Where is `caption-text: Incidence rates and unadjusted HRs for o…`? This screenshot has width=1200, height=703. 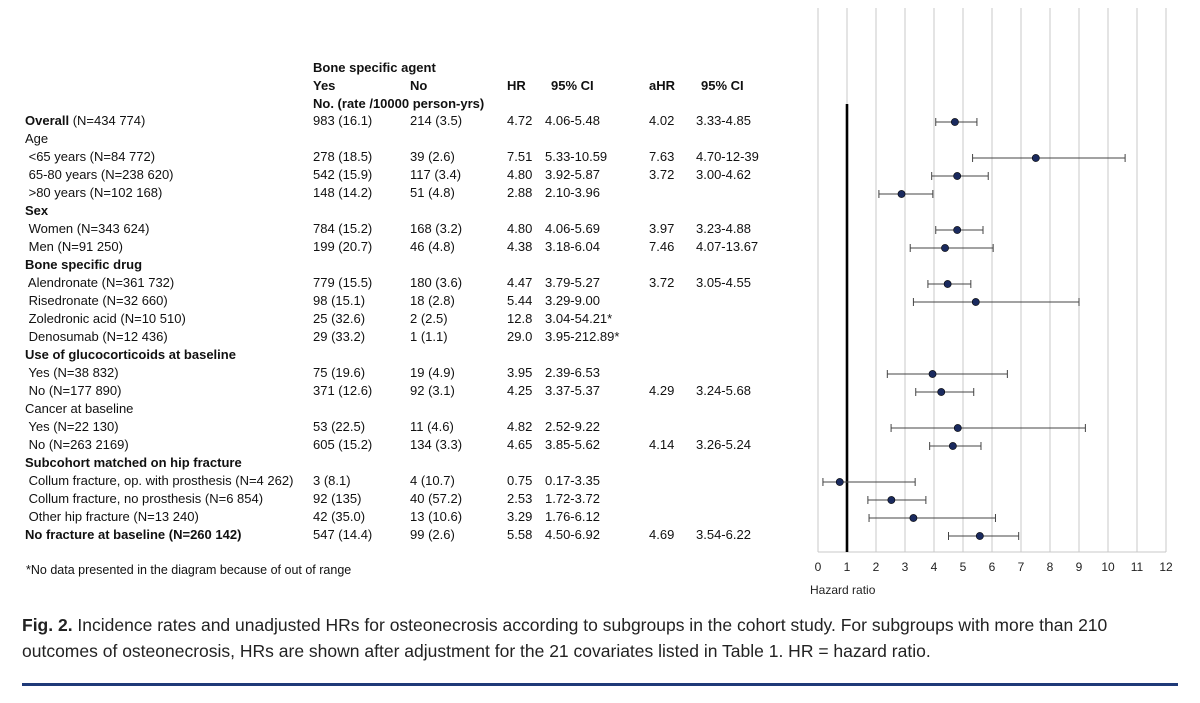
caption-text: Incidence rates and unadjusted HRs for o… is located at coordinates (565, 638).